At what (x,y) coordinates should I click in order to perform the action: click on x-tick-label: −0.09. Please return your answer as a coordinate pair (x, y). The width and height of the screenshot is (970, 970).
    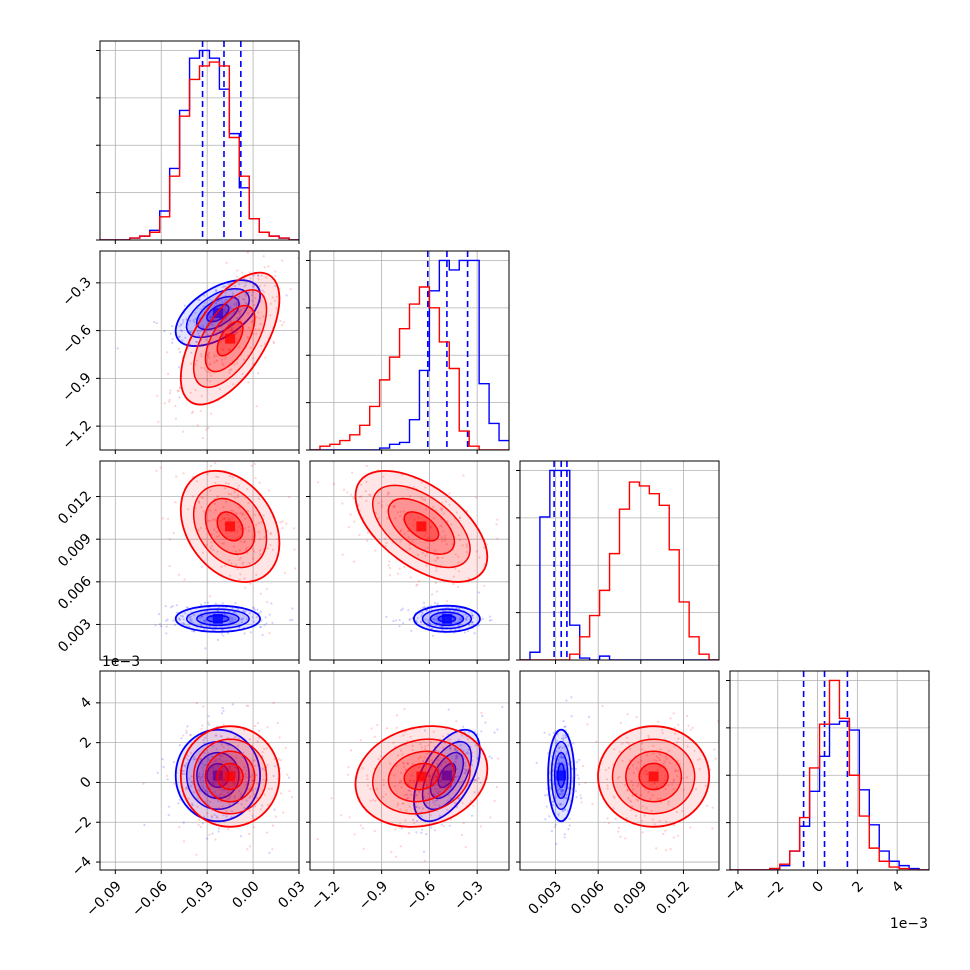
    Looking at the image, I should click on (104, 899).